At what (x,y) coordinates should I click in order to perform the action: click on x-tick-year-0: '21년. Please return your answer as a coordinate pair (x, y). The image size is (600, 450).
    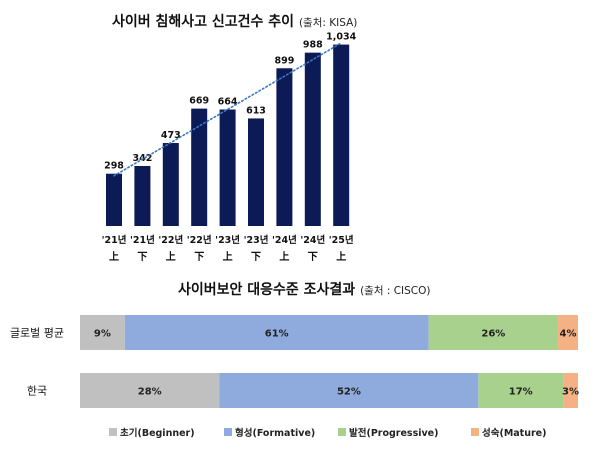
    Looking at the image, I should click on (114, 240).